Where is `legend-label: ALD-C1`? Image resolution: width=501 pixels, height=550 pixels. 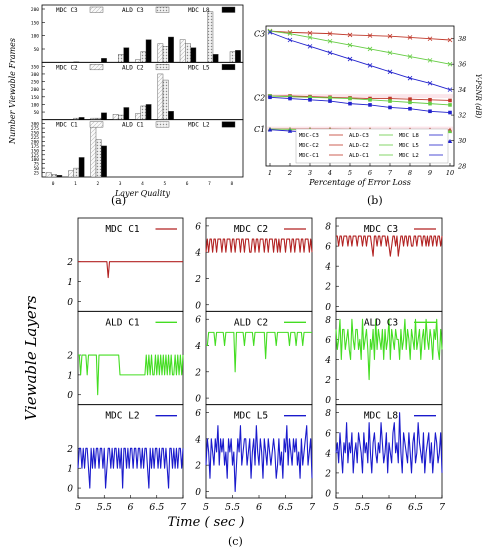 legend-label: ALD-C1 is located at coordinates (359, 156).